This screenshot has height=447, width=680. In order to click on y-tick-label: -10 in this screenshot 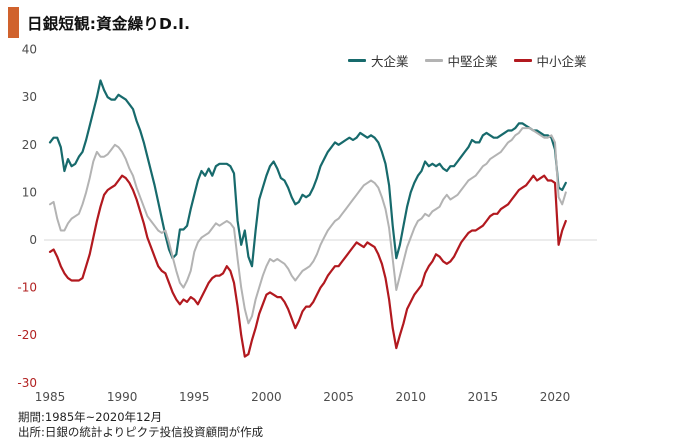, I will do `click(27, 288)`.